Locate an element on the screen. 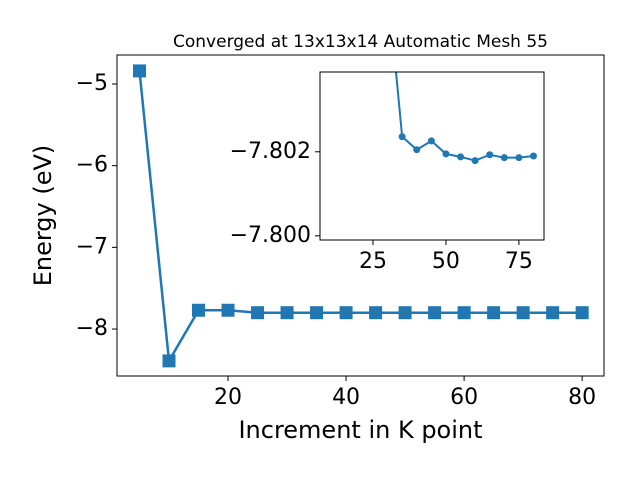 The height and width of the screenshot is (484, 640). x-axis-label: Increment in K point is located at coordinates (360, 430).